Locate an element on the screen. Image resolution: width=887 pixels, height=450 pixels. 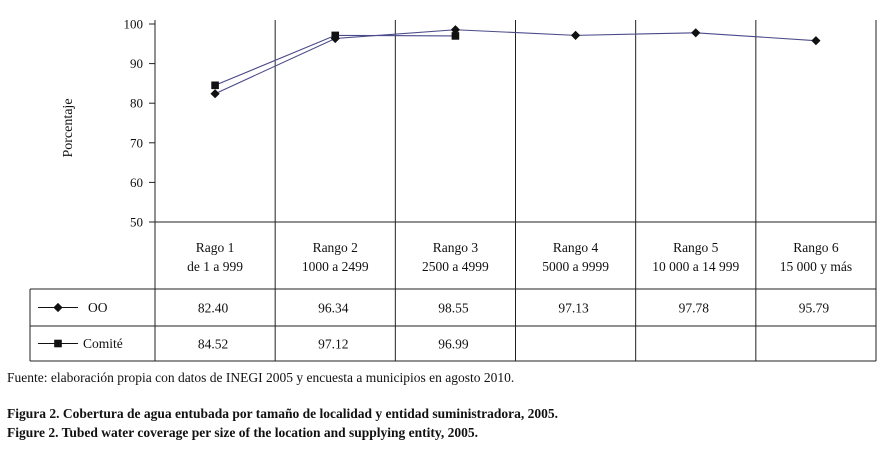
category-label: Rago 1 is located at coordinates (215, 247).